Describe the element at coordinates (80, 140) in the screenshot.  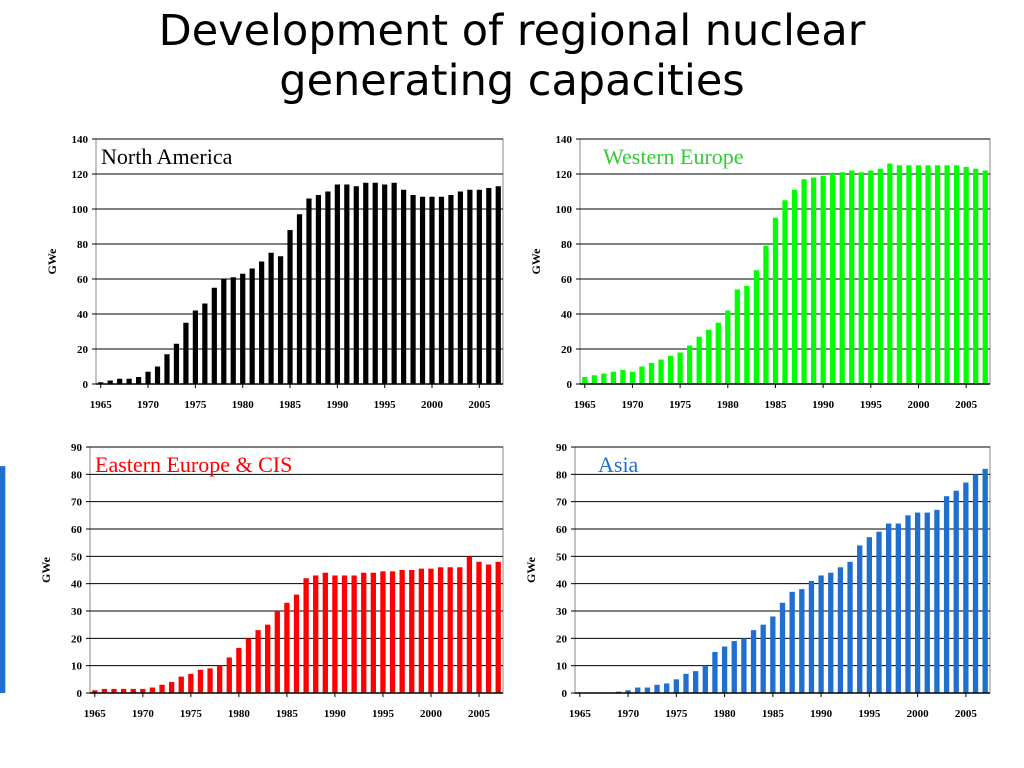
I see `y-tick-label: 140` at that location.